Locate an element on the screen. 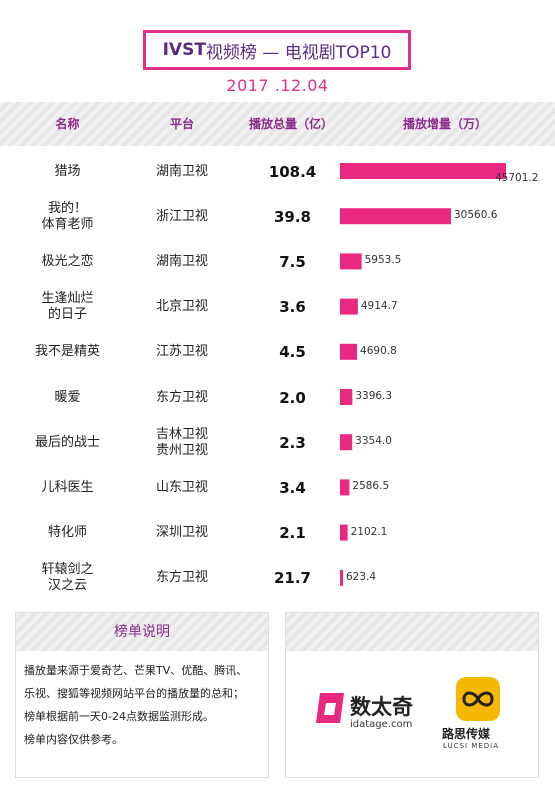 The image size is (555, 800). chart-title: IVST 视频榜 — 电视剧TOP10 is located at coordinates (277, 50).